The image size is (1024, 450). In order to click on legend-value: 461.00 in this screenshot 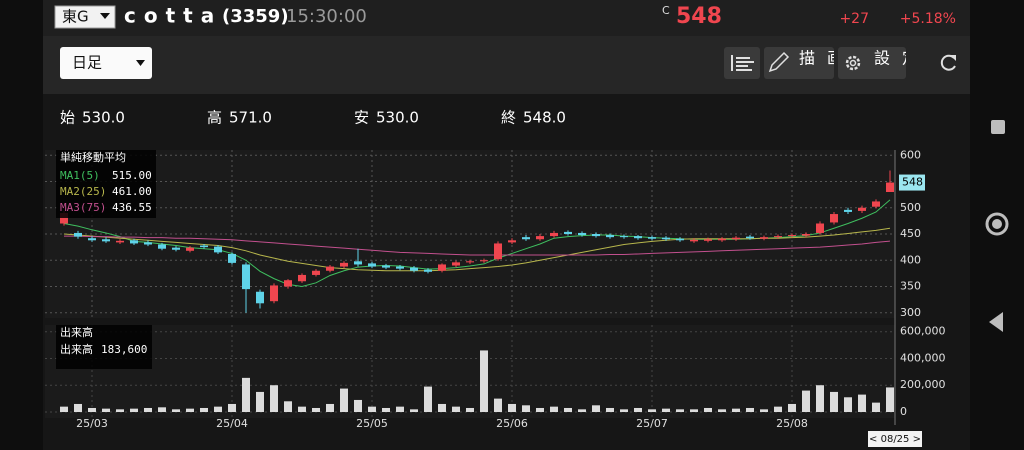, I will do `click(132, 191)`.